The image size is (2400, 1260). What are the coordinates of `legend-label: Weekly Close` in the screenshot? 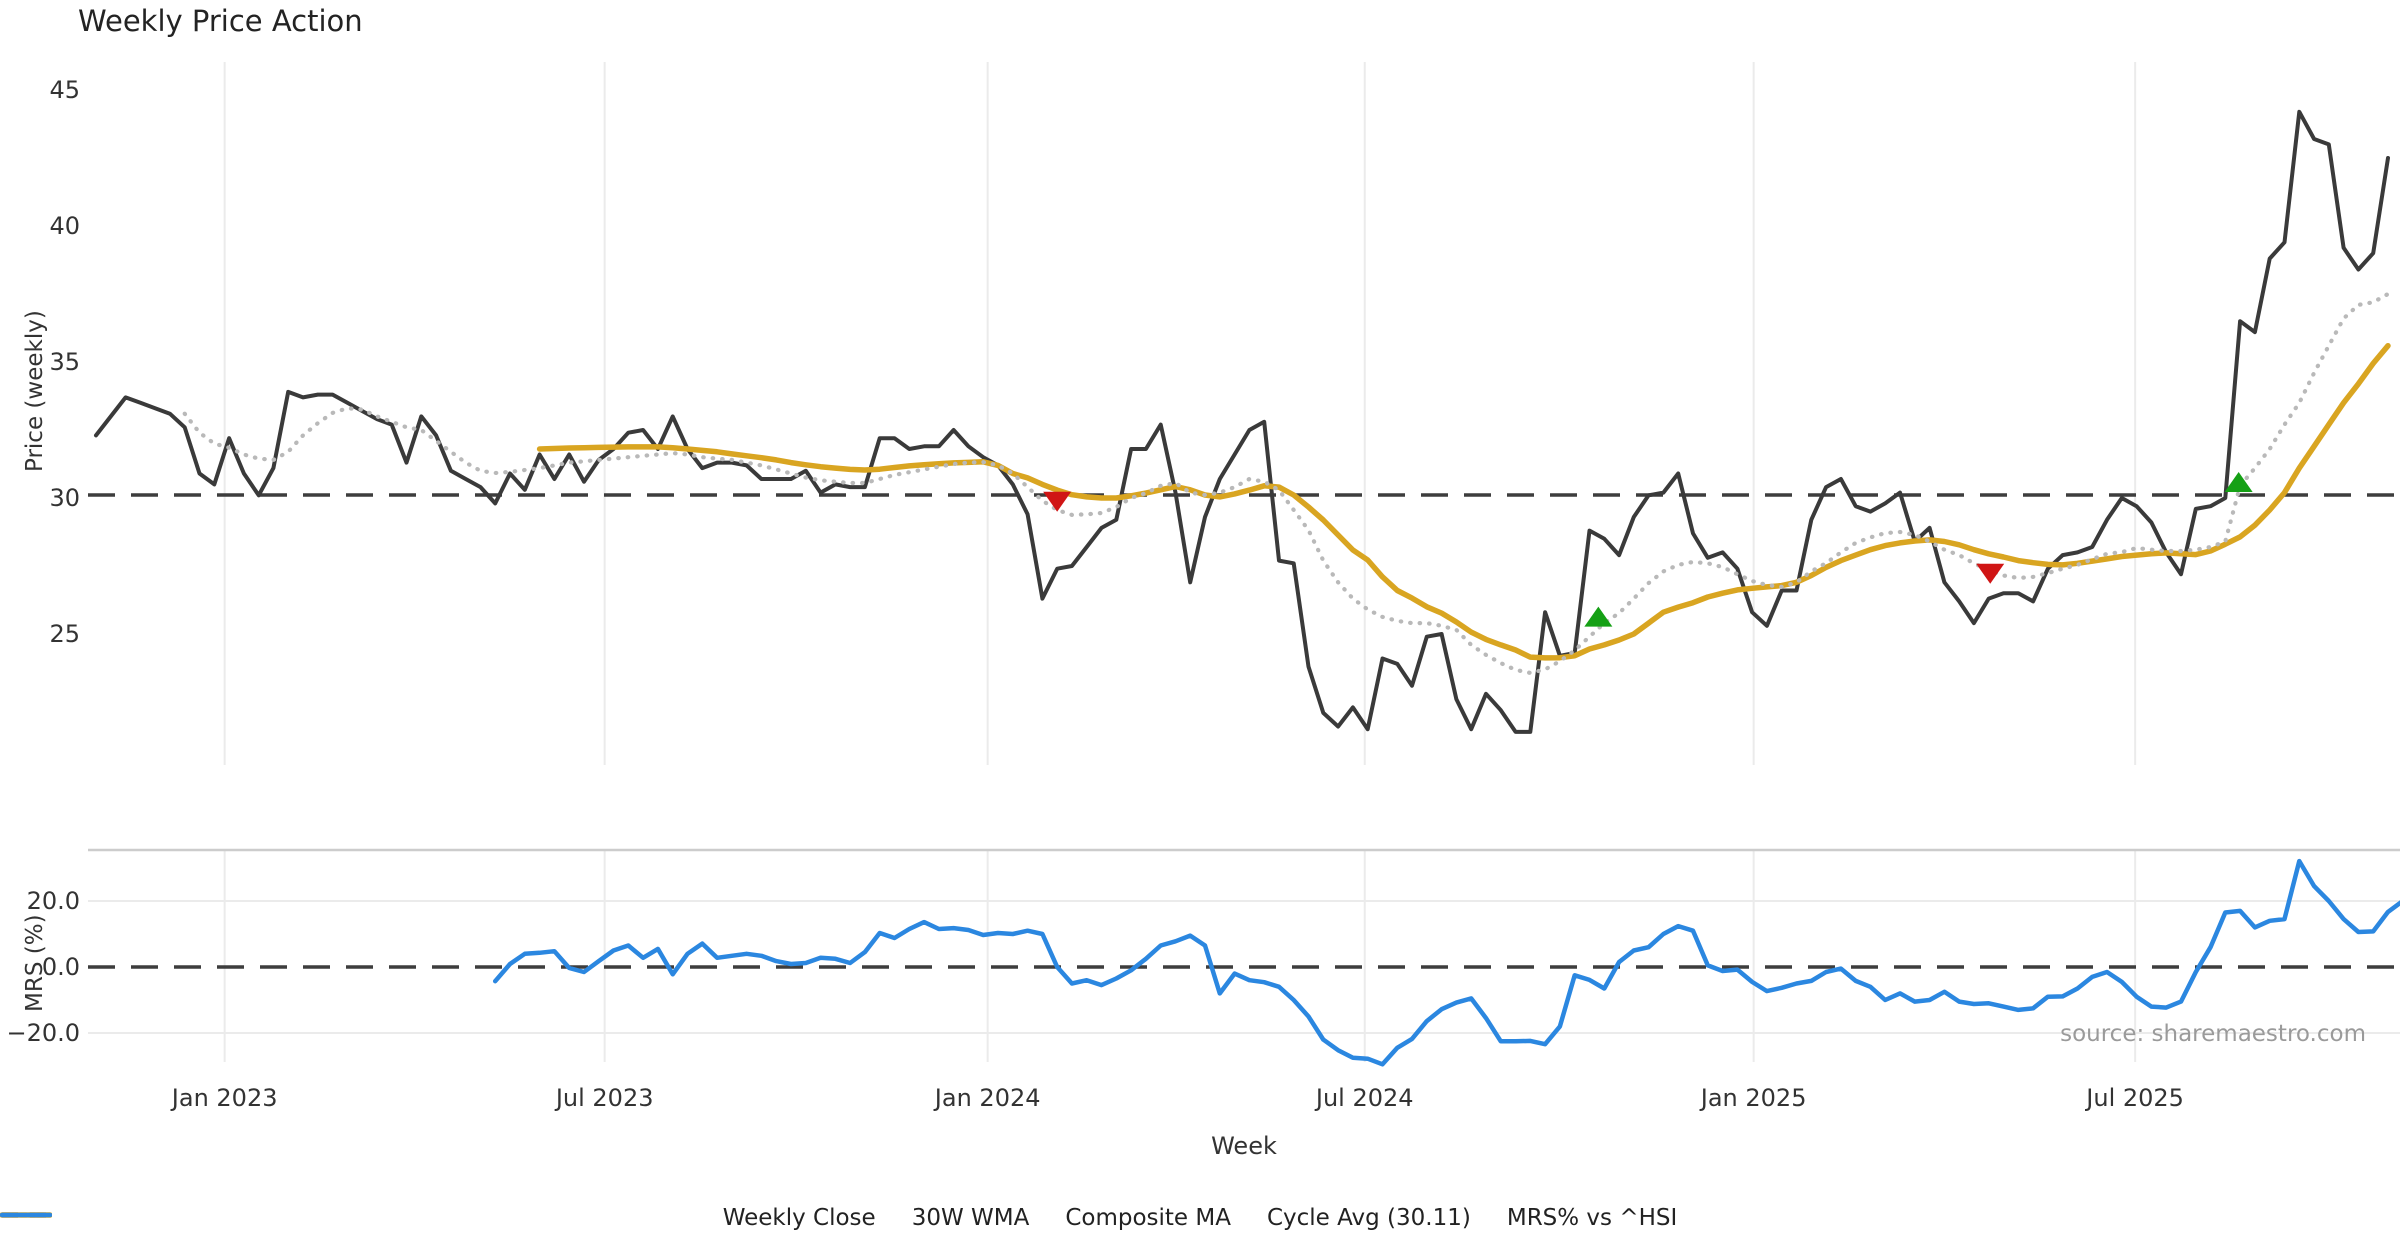 It's located at (799, 1218).